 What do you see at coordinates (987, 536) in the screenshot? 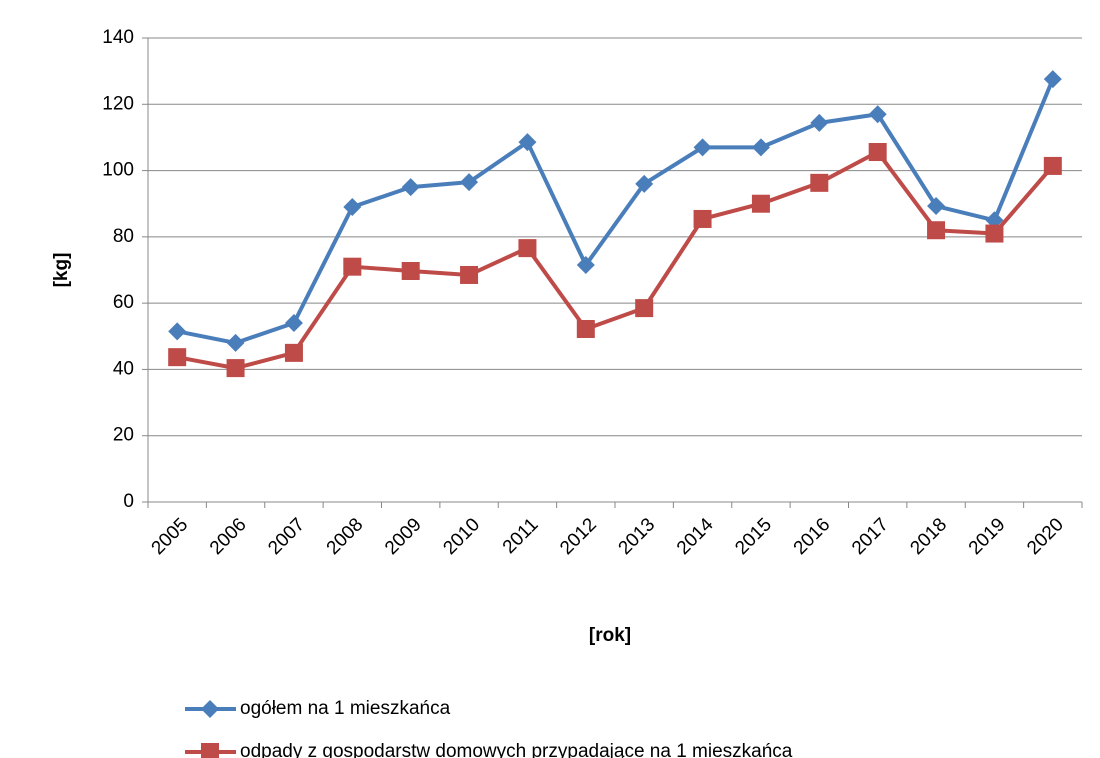
I see `x-tick-label: 2019` at bounding box center [987, 536].